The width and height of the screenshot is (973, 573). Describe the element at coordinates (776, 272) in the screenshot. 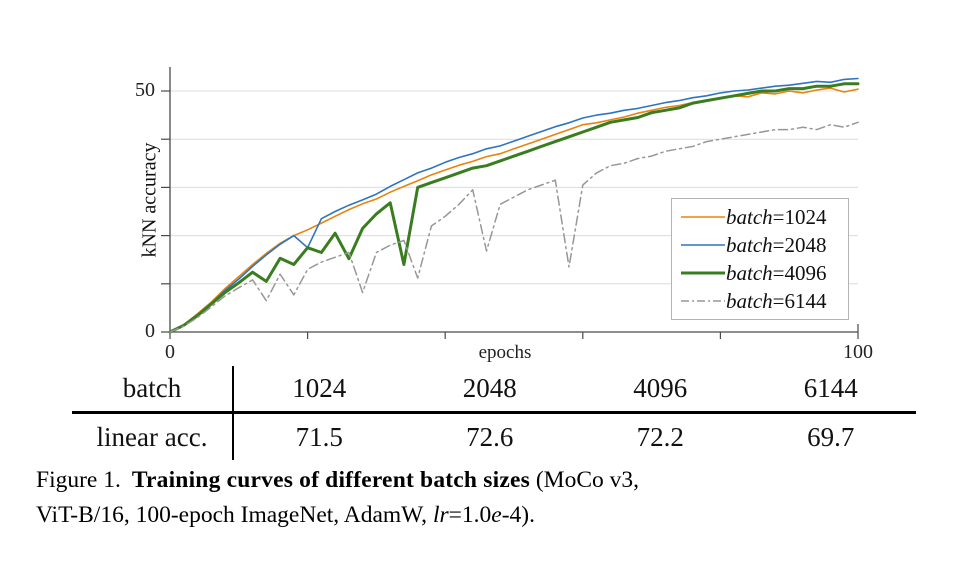

I see `legend-label: batch=4096` at that location.